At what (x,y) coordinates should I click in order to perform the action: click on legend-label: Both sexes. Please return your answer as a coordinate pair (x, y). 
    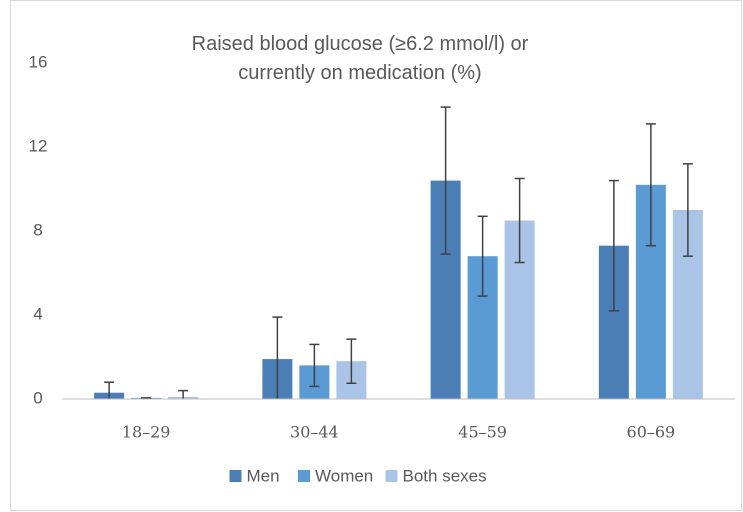
    Looking at the image, I should click on (445, 475).